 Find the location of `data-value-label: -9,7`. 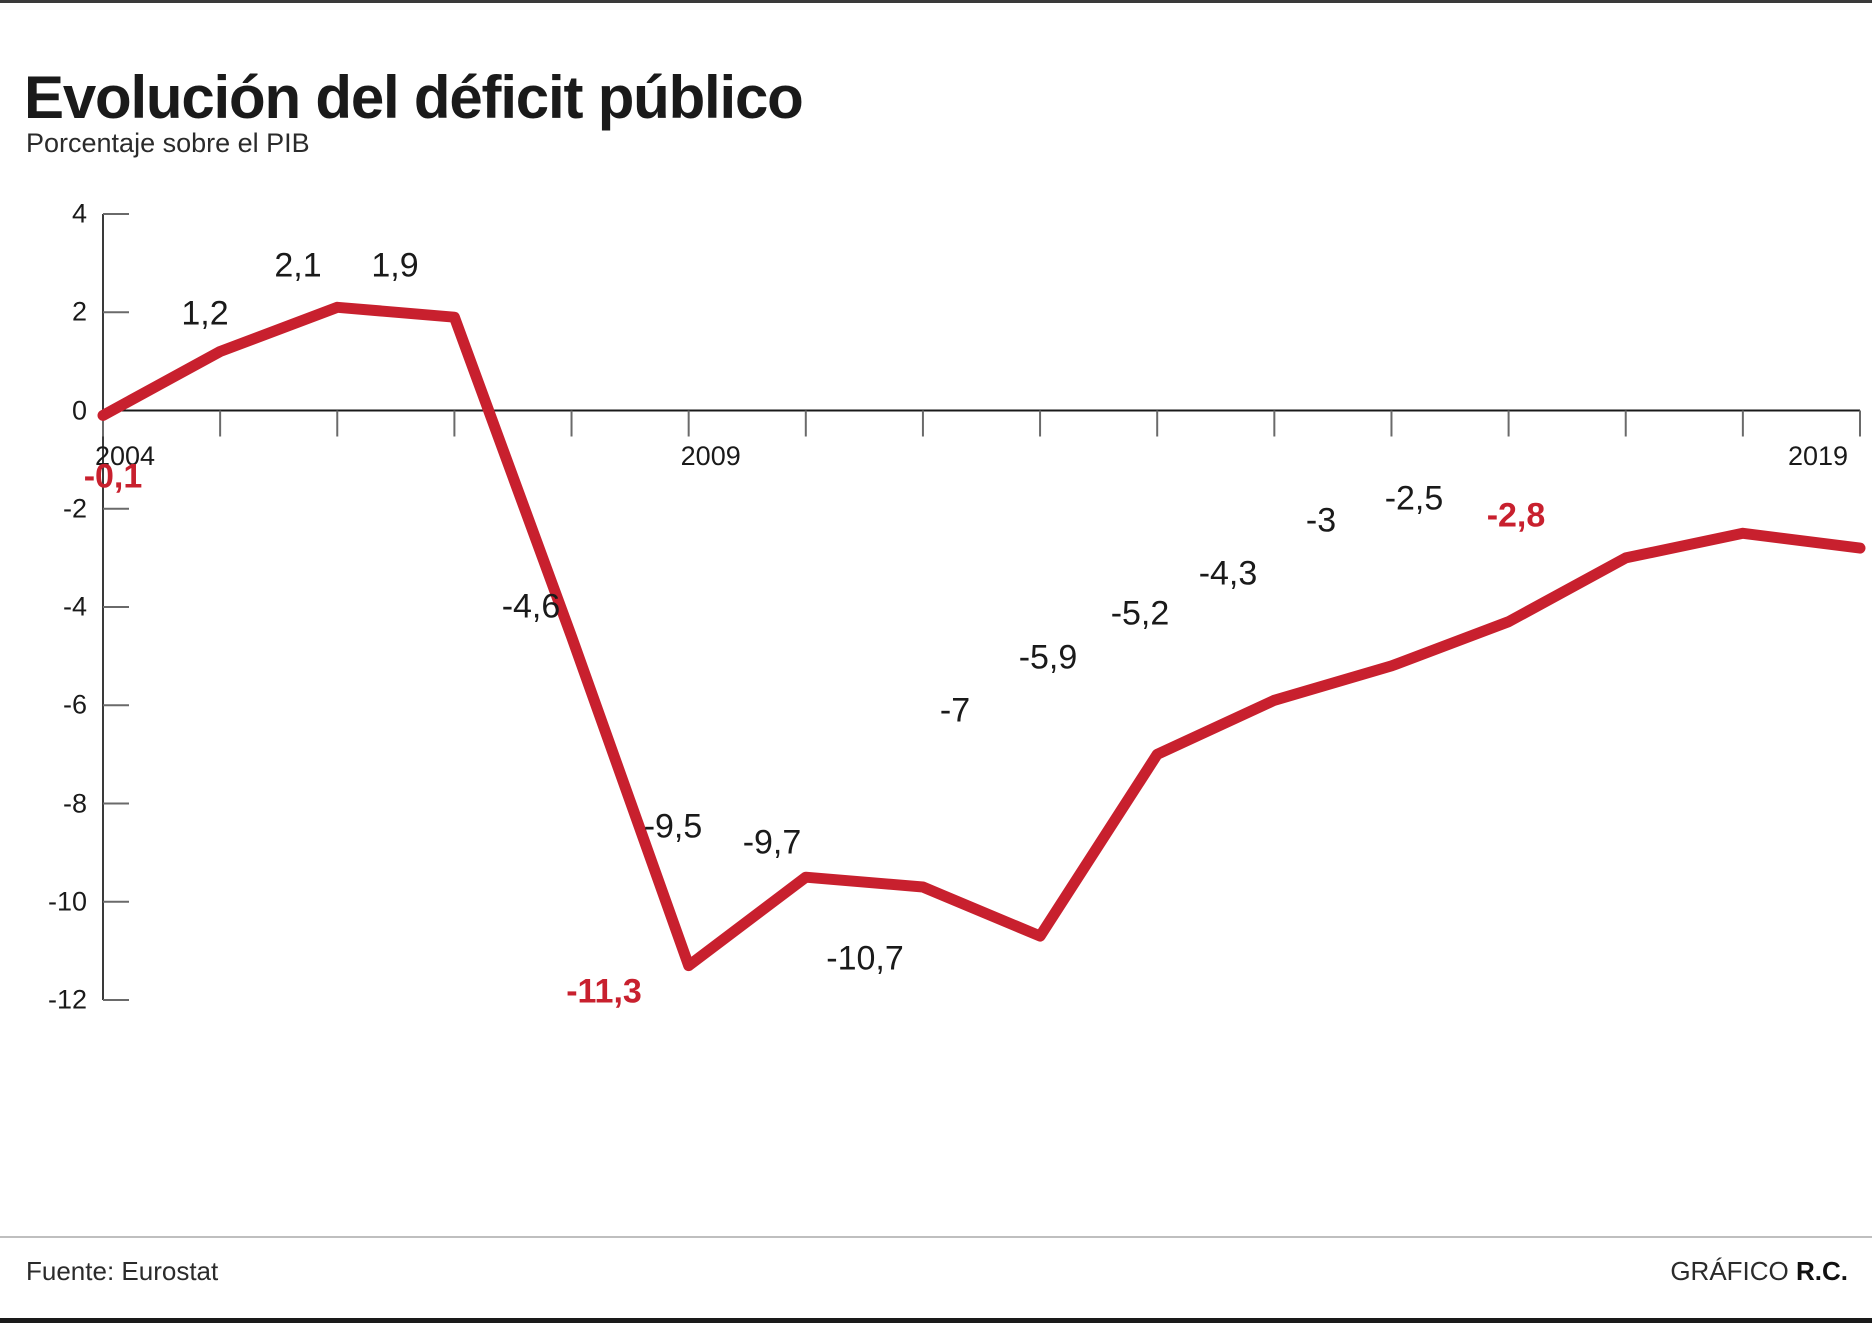

data-value-label: -9,7 is located at coordinates (772, 842).